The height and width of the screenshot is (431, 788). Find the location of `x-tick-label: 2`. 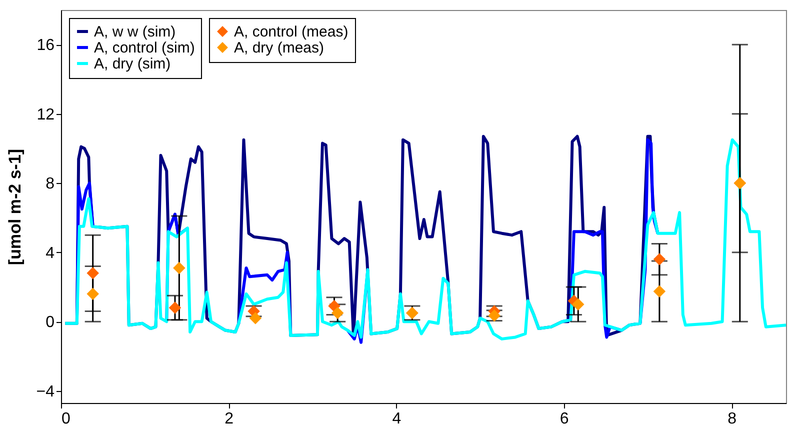

x-tick-label: 2 is located at coordinates (229, 419).